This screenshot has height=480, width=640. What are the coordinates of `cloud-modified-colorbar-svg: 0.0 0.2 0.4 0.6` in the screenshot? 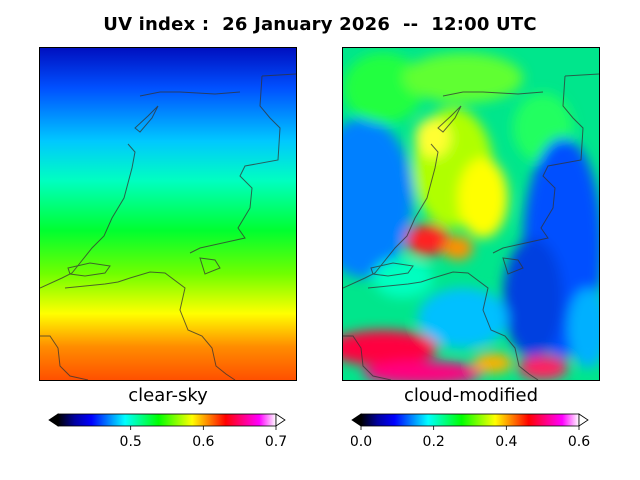 It's located at (470, 431).